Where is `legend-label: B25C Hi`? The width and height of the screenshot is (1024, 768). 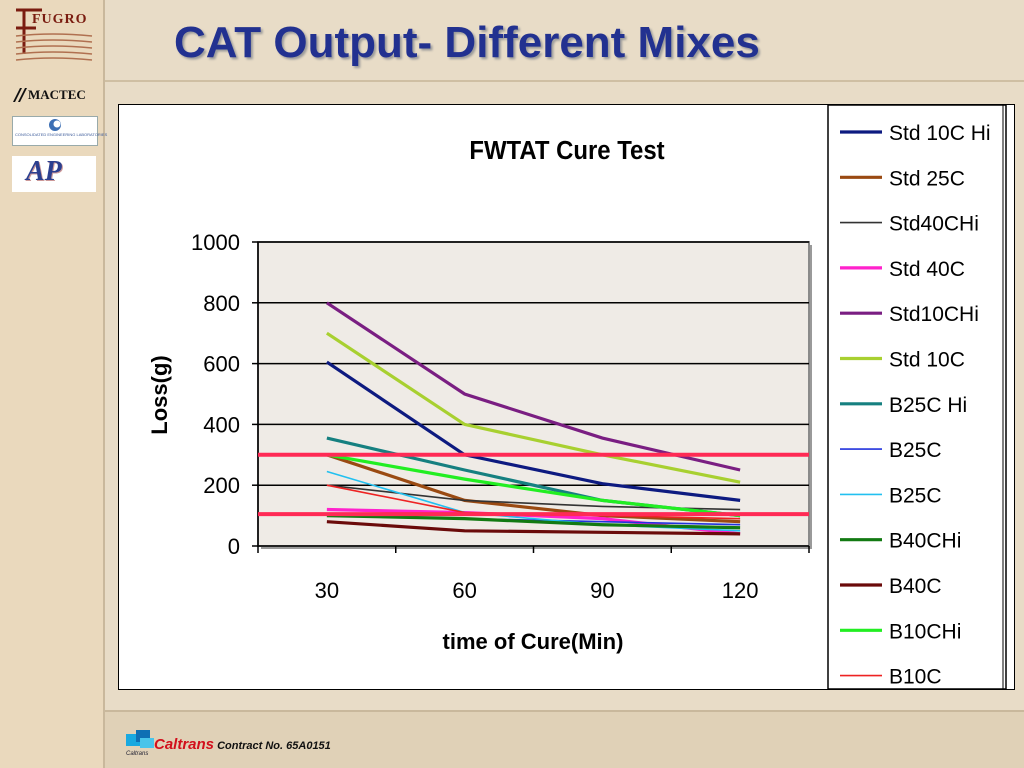 legend-label: B25C Hi is located at coordinates (928, 405).